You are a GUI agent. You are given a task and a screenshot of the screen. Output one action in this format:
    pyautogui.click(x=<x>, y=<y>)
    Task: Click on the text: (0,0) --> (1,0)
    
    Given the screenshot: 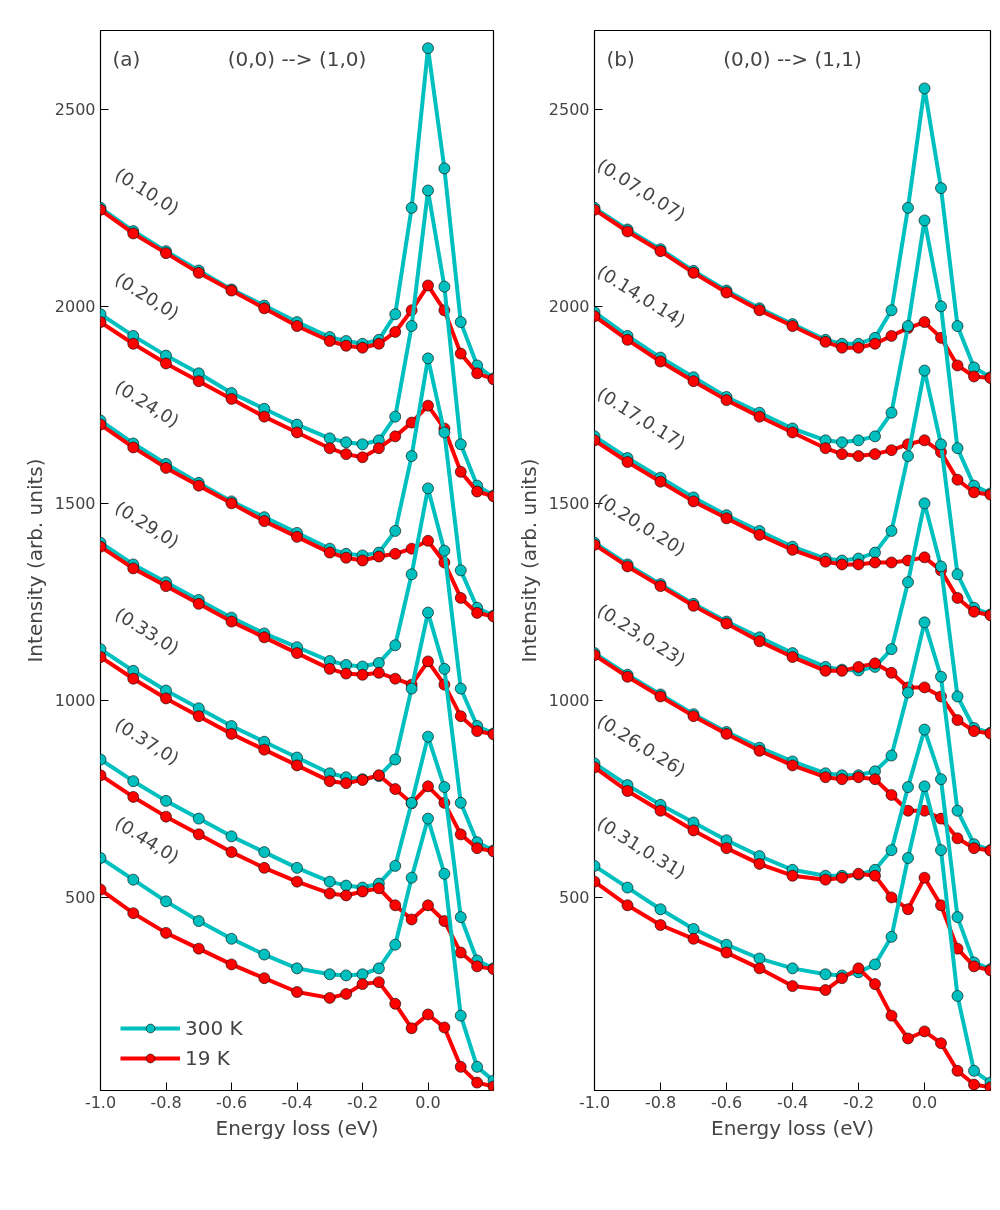 What is the action you would take?
    pyautogui.click(x=297, y=58)
    